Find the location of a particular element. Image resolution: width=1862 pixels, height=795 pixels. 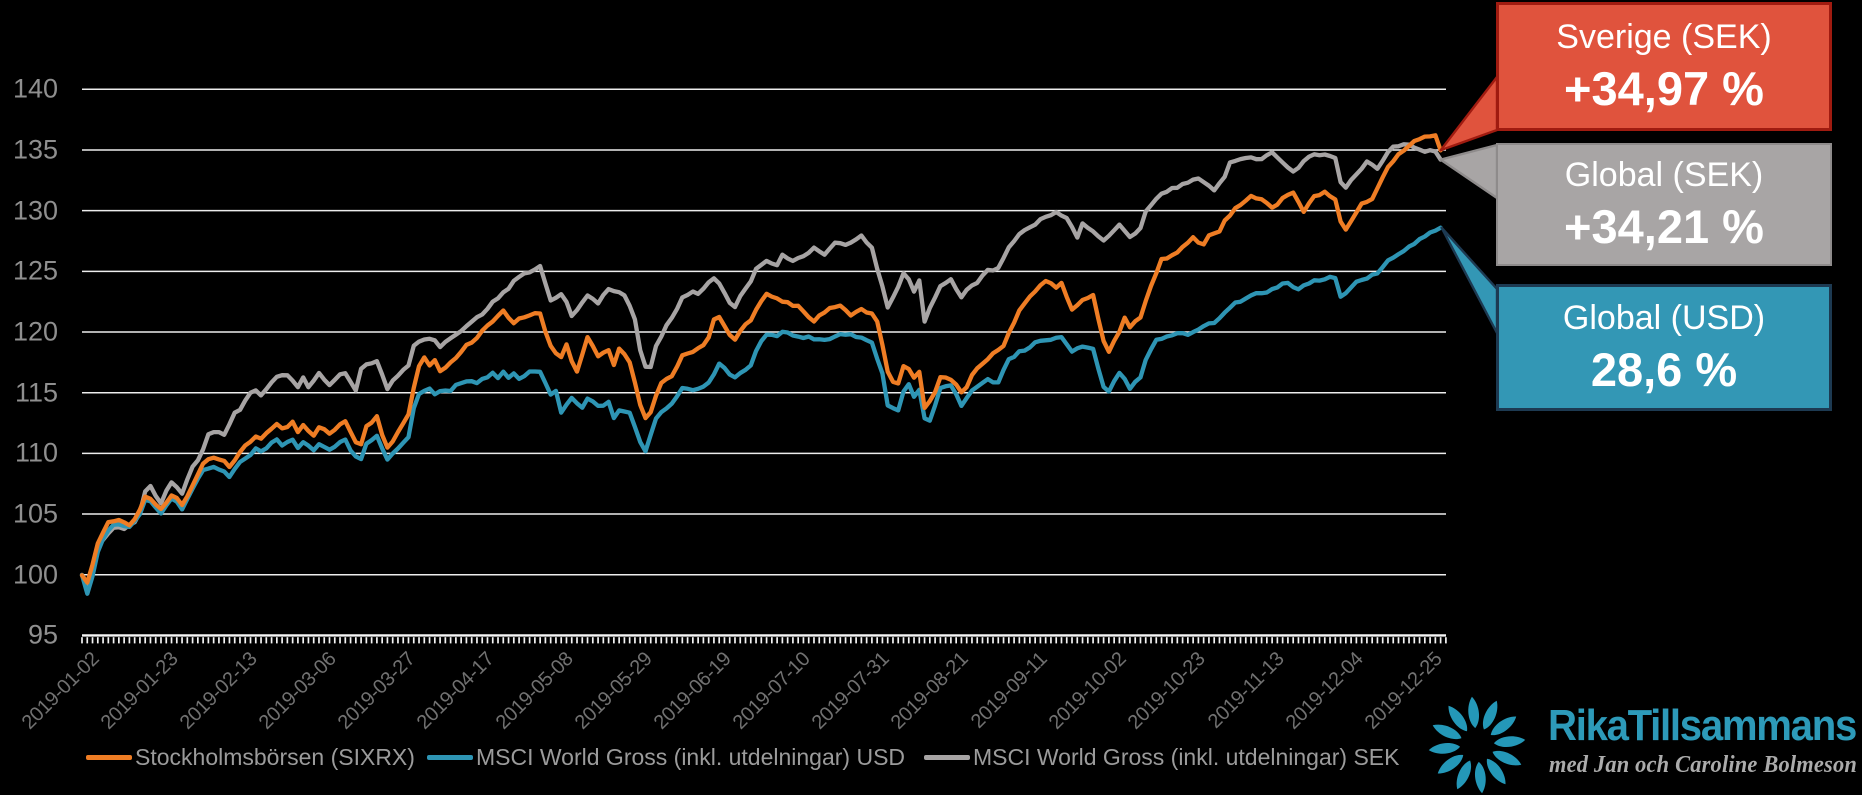

pointer-global-usd is located at coordinates (1469, 280).